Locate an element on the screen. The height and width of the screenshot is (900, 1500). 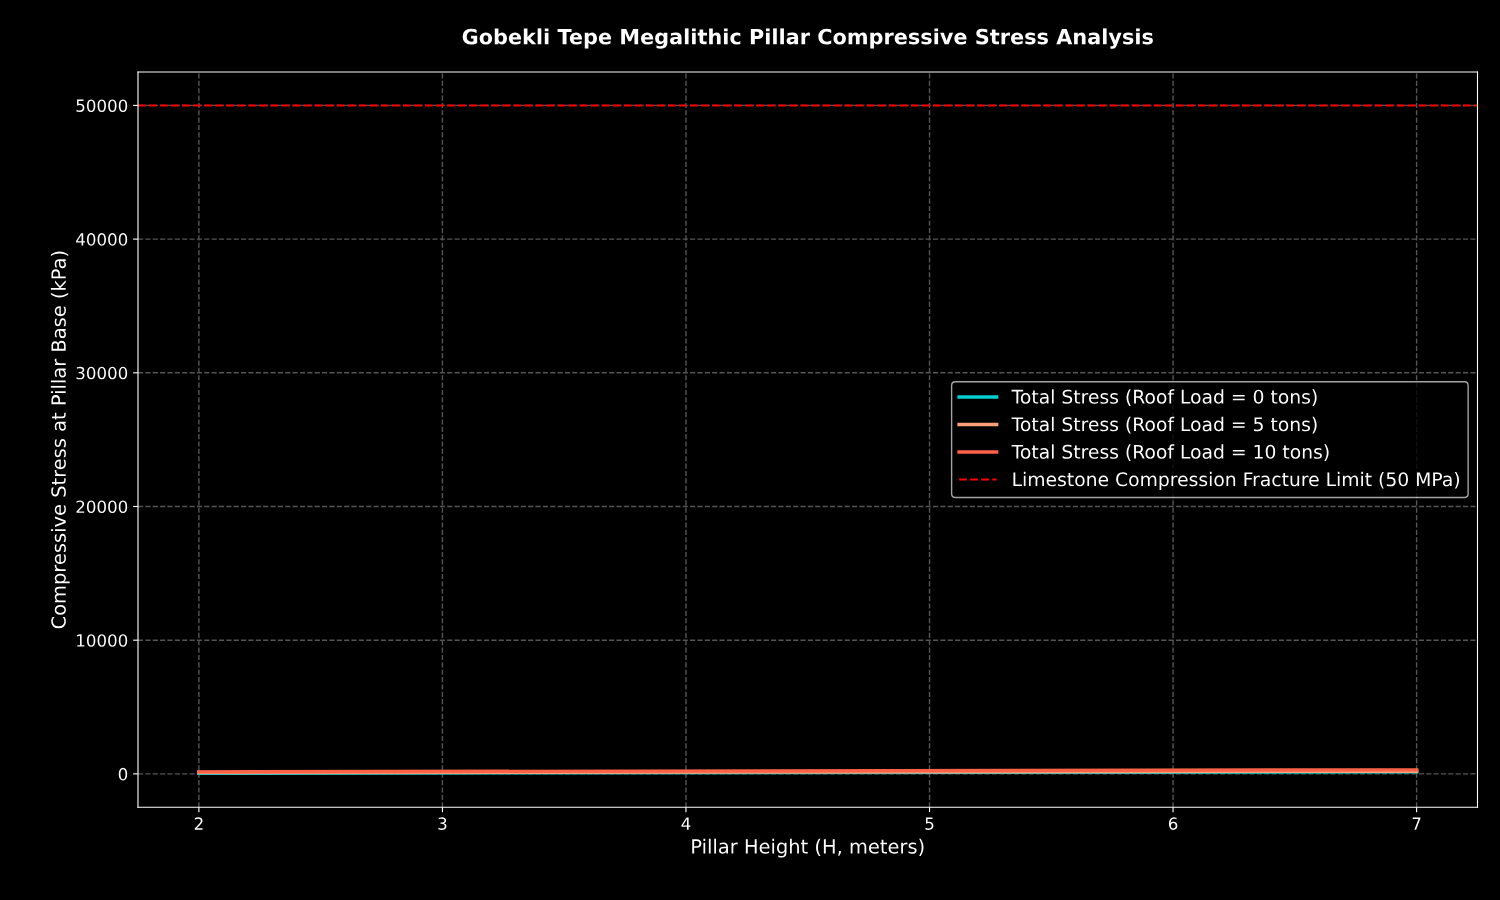
legend-label: Limestone Compression Fracture Limit (50 MPa) is located at coordinates (1236, 481).